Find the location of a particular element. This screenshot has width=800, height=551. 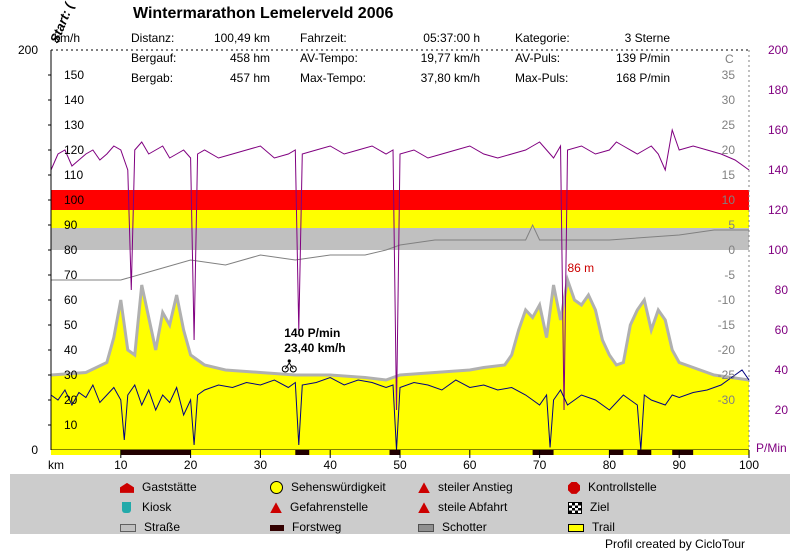

temperature-tick-label: -15 is located at coordinates (727, 325).